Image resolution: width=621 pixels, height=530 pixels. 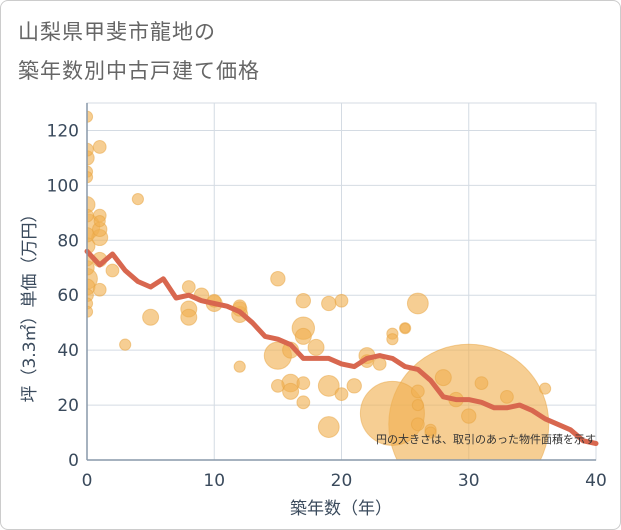 What do you see at coordinates (68, 241) in the screenshot?
I see `y-tick-label: 80` at bounding box center [68, 241].